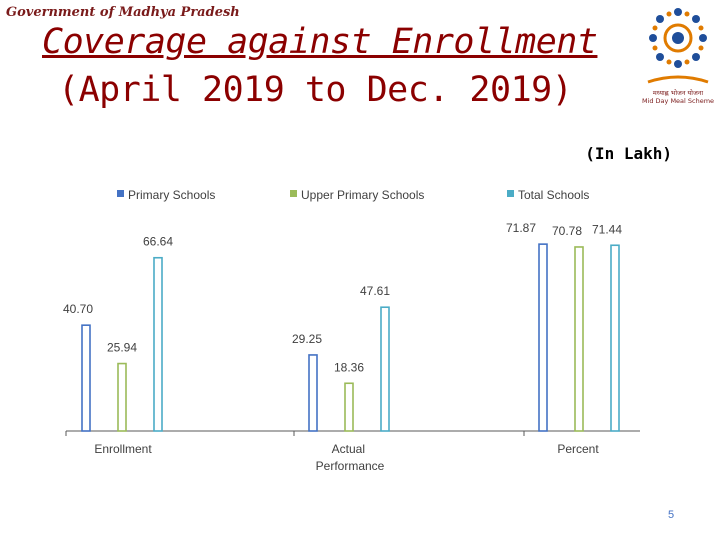 This screenshot has width=720, height=540. I want to click on data-label-upper-primary-percent: 70.78, so click(567, 231).